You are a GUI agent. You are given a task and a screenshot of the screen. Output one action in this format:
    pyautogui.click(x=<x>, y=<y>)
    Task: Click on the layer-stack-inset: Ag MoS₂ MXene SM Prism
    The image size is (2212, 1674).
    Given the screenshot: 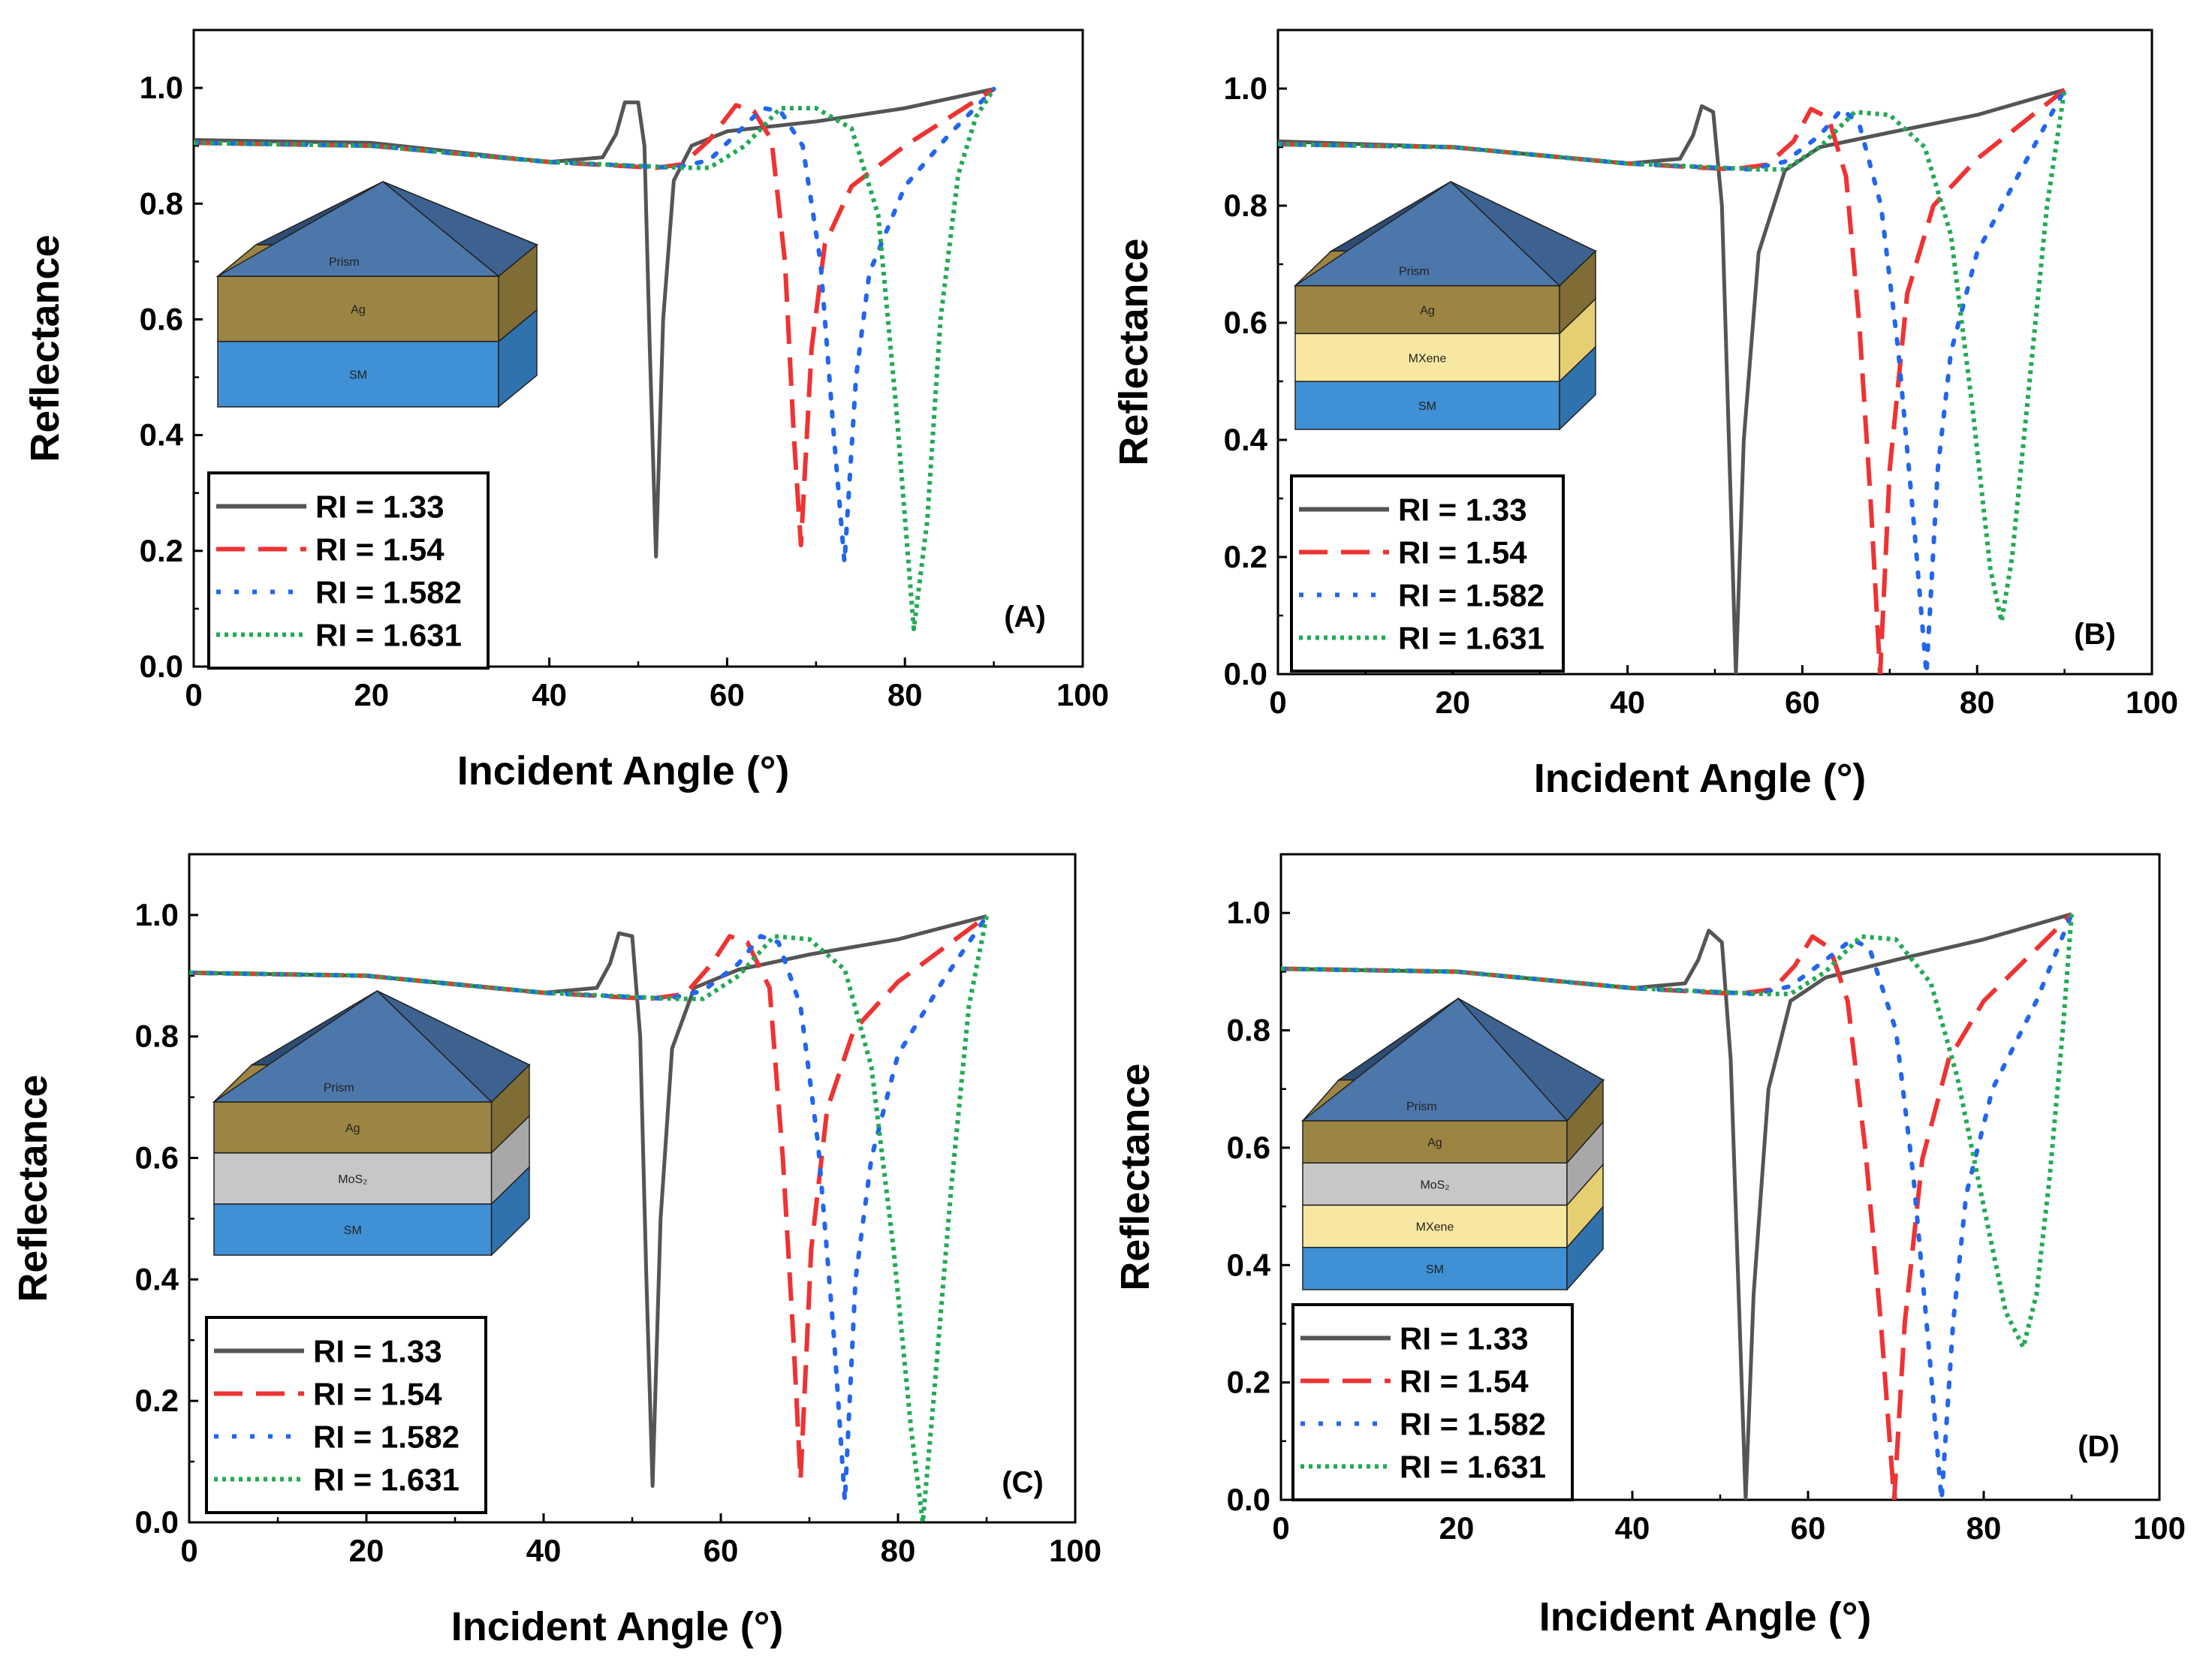 What is the action you would take?
    pyautogui.click(x=1452, y=1144)
    